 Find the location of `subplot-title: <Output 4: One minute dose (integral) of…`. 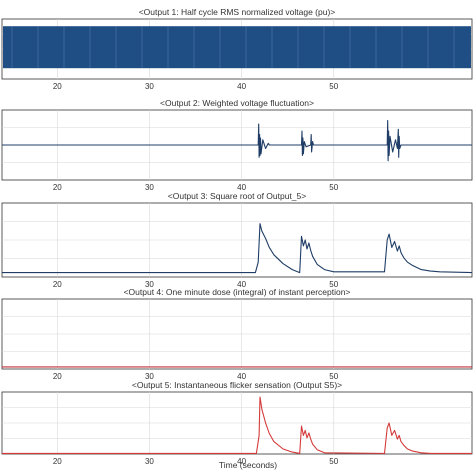

subplot-title: <Output 4: One minute dose (integral) of… is located at coordinates (237, 292).